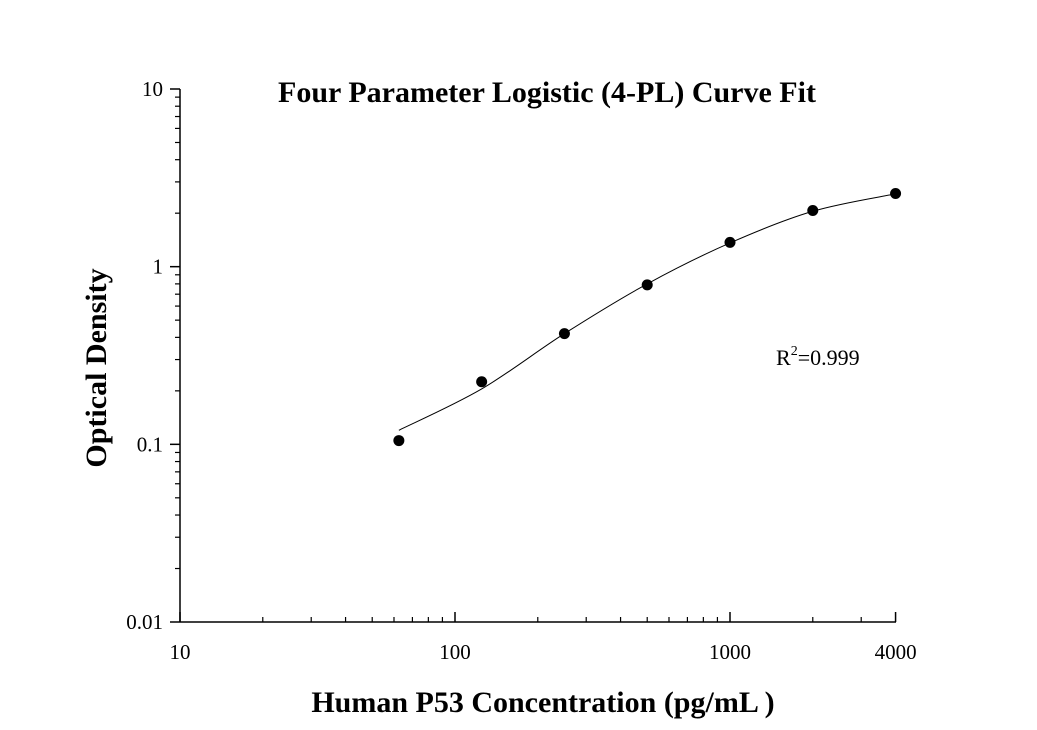  Describe the element at coordinates (158, 267) in the screenshot. I see `y-tick-label: 1` at that location.